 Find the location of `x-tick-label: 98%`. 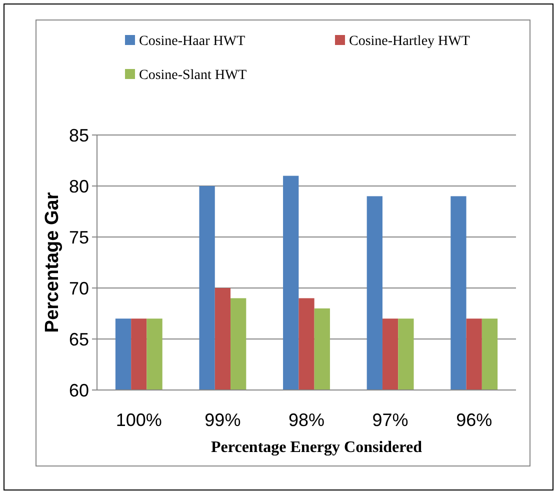

x-tick-label: 98% is located at coordinates (306, 420).